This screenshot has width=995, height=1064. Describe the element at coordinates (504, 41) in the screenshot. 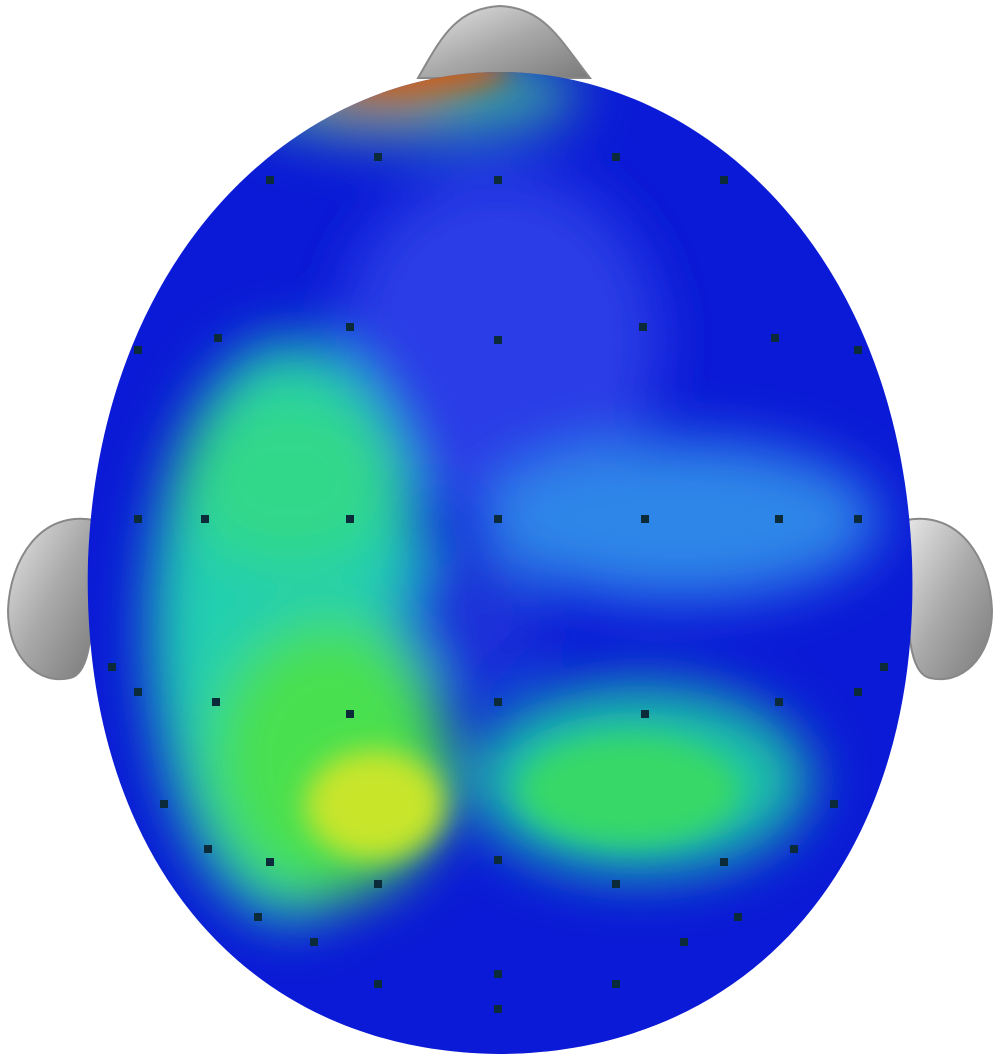

I see `nose` at that location.